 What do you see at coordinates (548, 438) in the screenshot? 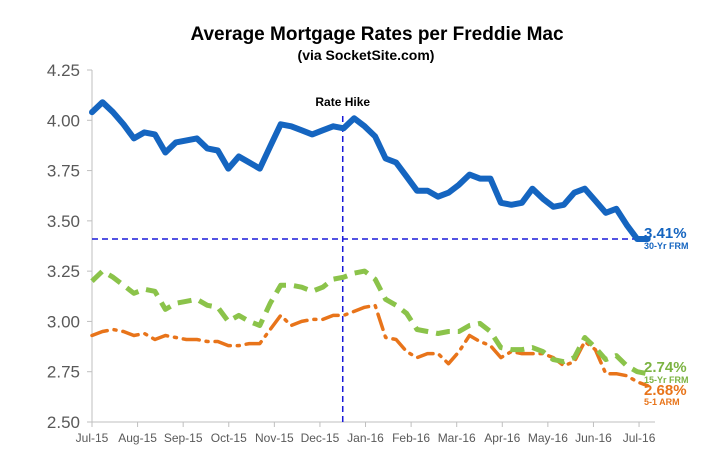
I see `x-tick-label: May-16` at bounding box center [548, 438].